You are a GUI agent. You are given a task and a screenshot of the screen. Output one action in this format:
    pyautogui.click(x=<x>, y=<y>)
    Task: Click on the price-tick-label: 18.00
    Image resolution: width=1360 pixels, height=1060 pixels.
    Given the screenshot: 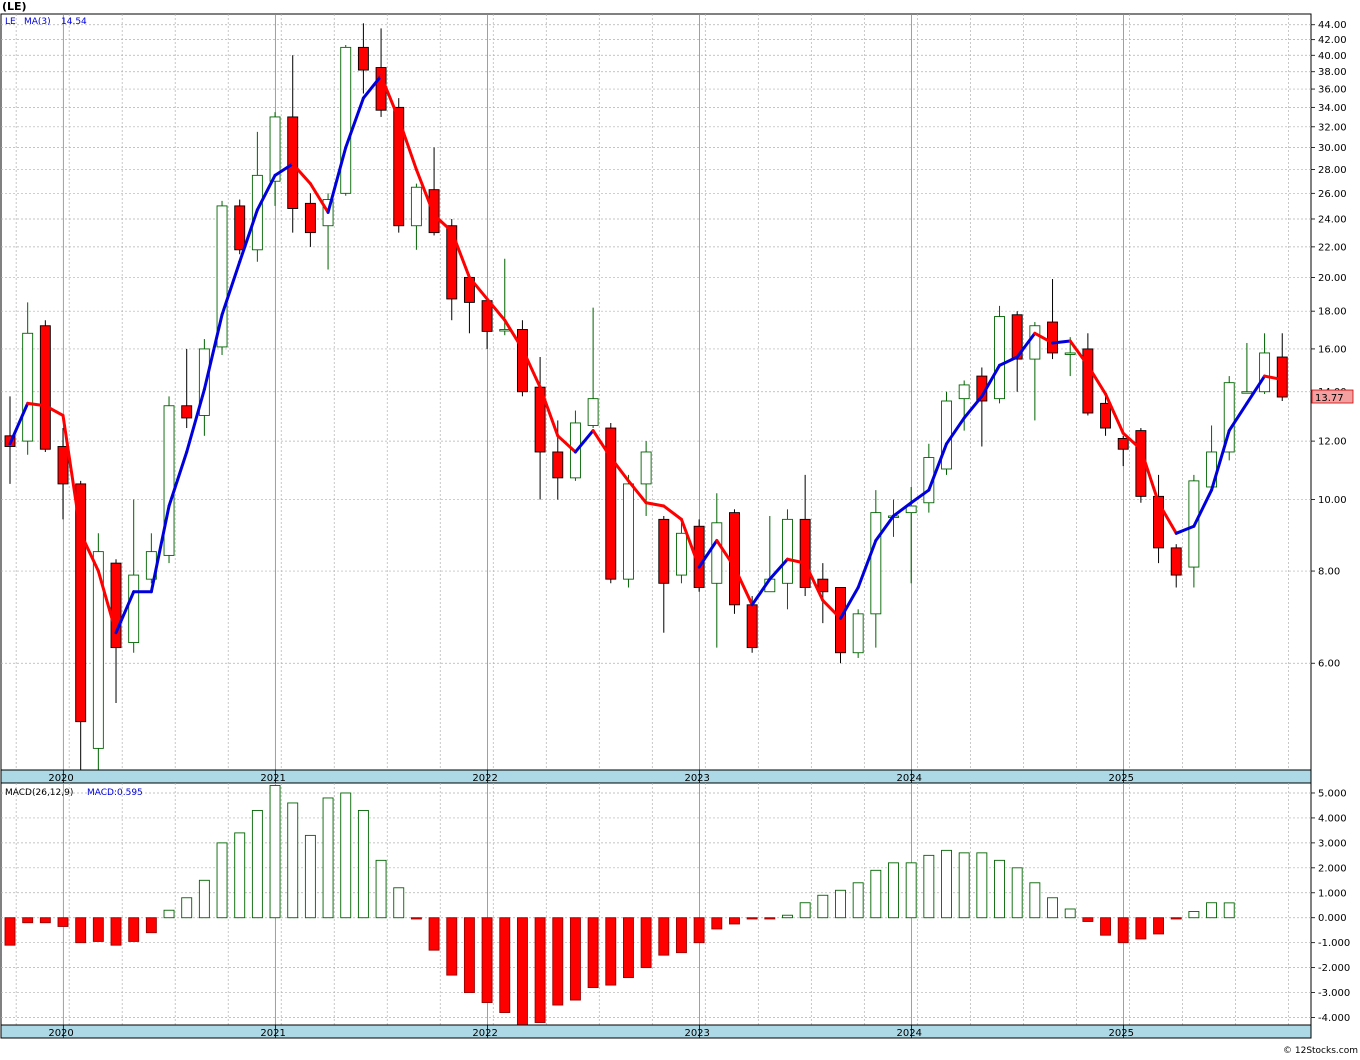 What is the action you would take?
    pyautogui.click(x=1332, y=312)
    